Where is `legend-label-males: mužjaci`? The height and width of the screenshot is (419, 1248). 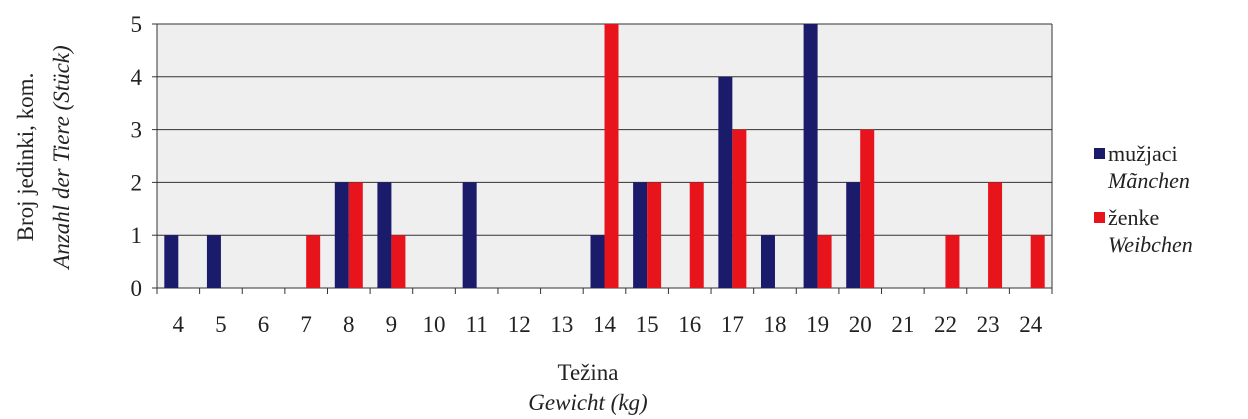
legend-label-males: mužjaci is located at coordinates (1143, 153).